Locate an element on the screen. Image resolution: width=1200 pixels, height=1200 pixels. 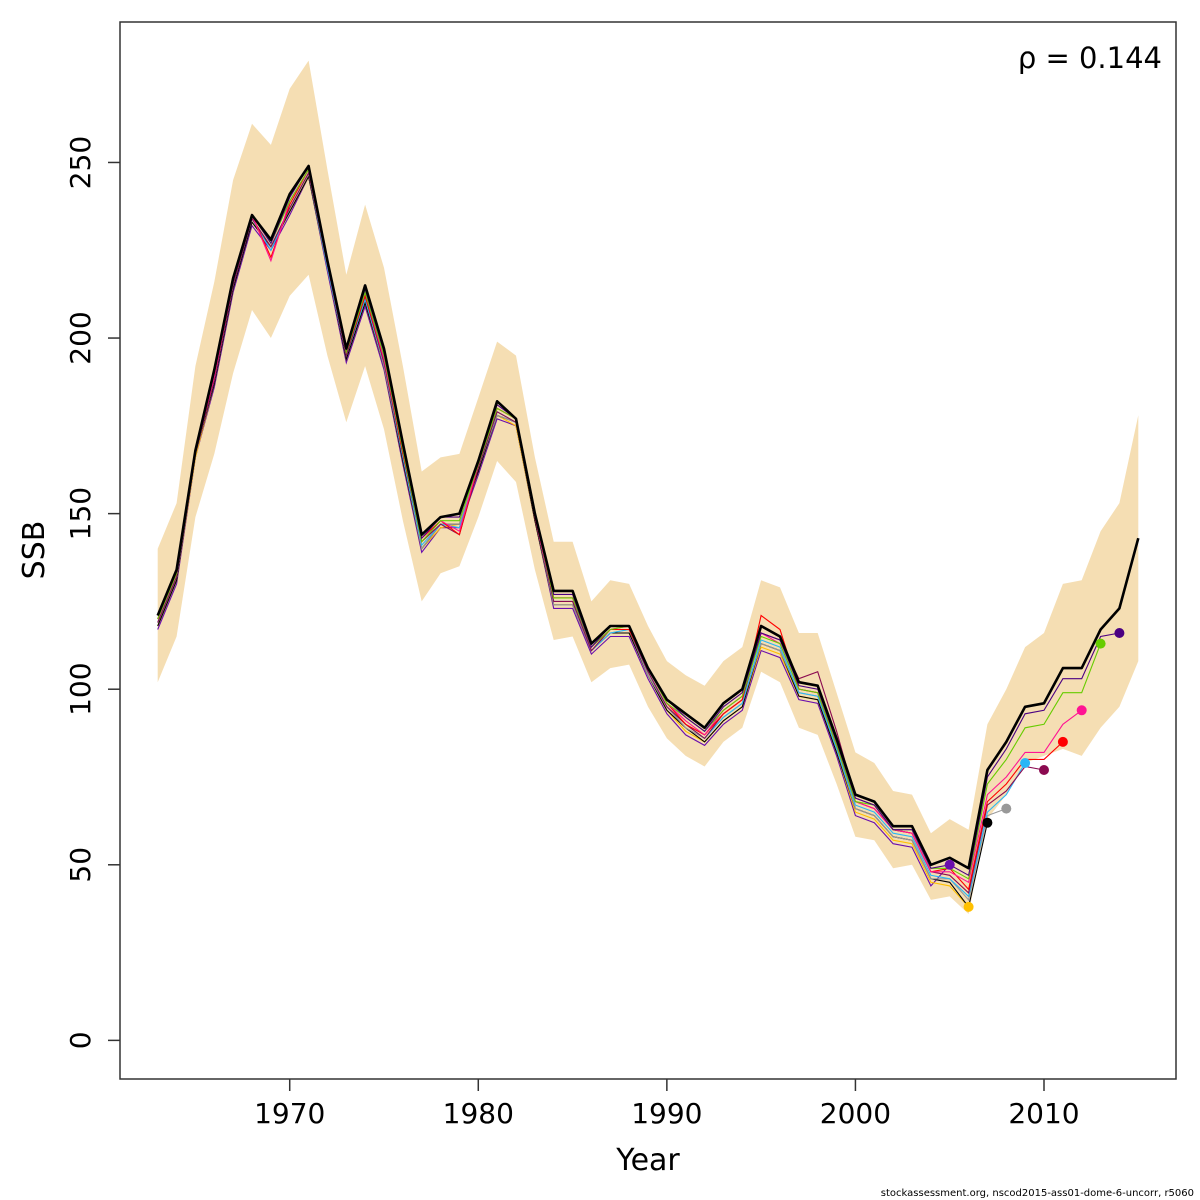
y-tick-label-150: 150 is located at coordinates (80, 513).